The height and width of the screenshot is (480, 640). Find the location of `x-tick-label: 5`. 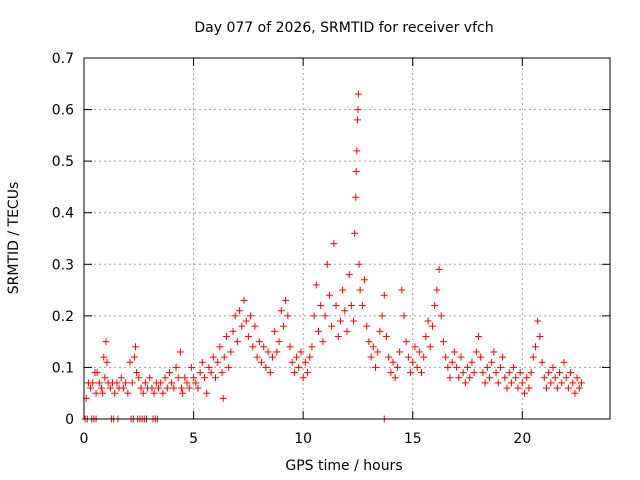

x-tick-label: 5 is located at coordinates (193, 439).